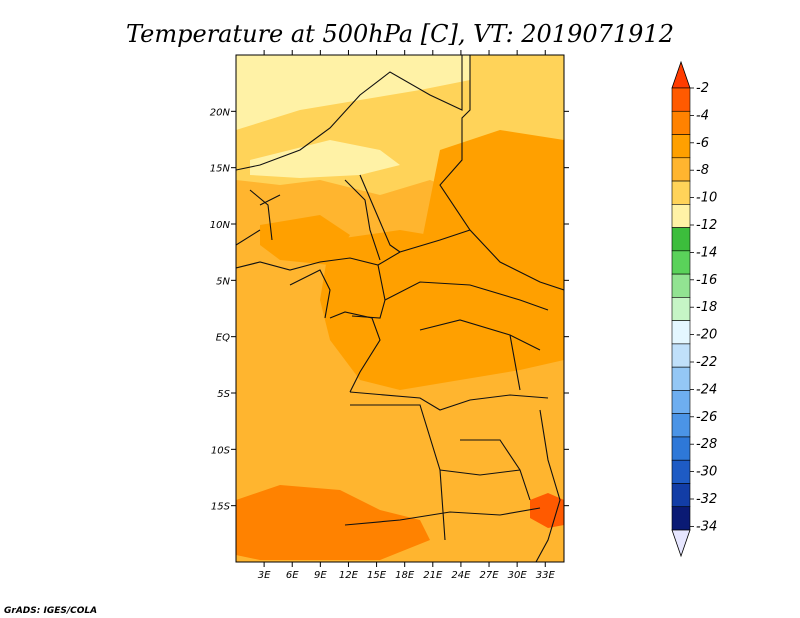 The image size is (800, 618). What do you see at coordinates (706, 472) in the screenshot?
I see `colorbar-tick-label: -30` at bounding box center [706, 472].